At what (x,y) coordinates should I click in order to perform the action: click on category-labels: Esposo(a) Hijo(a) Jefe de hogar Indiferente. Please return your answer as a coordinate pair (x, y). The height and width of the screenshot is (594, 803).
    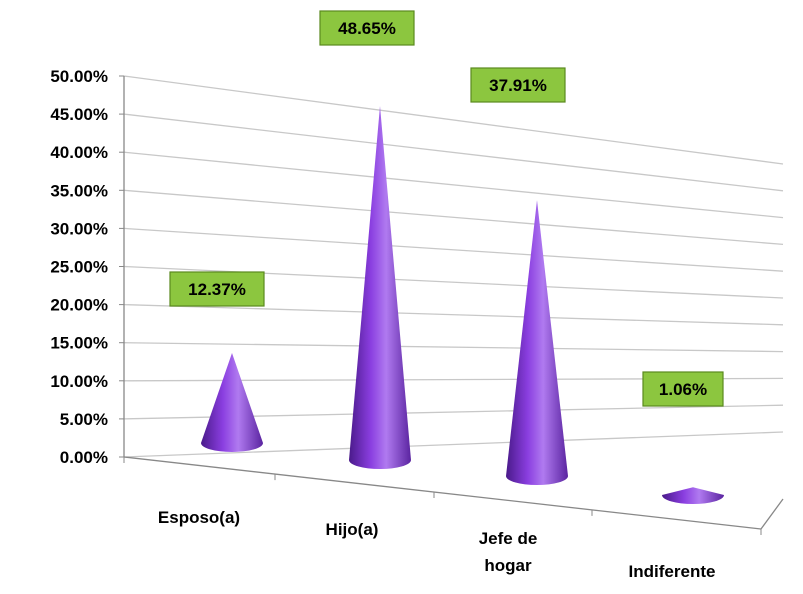
    Looking at the image, I should click on (437, 544).